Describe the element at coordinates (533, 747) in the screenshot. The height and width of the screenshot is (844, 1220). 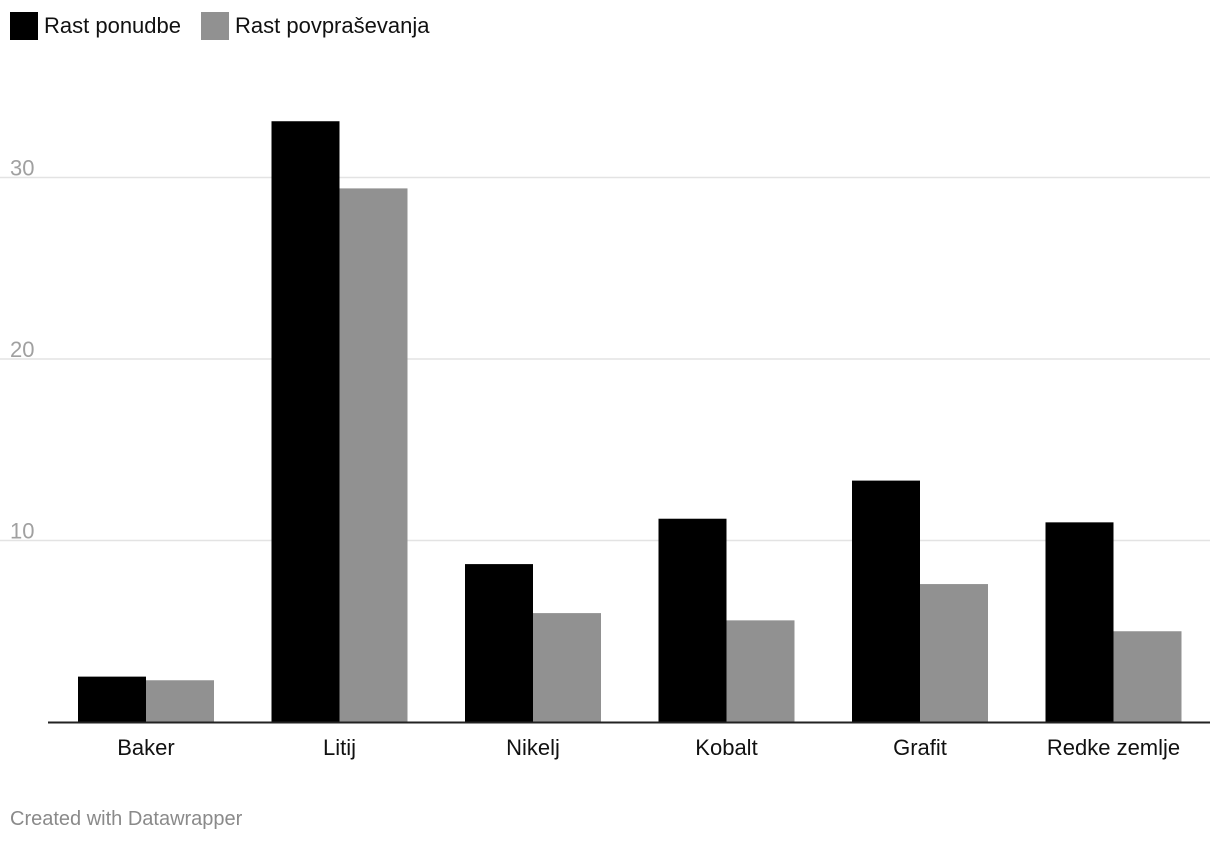
I see `category-label: Nikelj` at that location.